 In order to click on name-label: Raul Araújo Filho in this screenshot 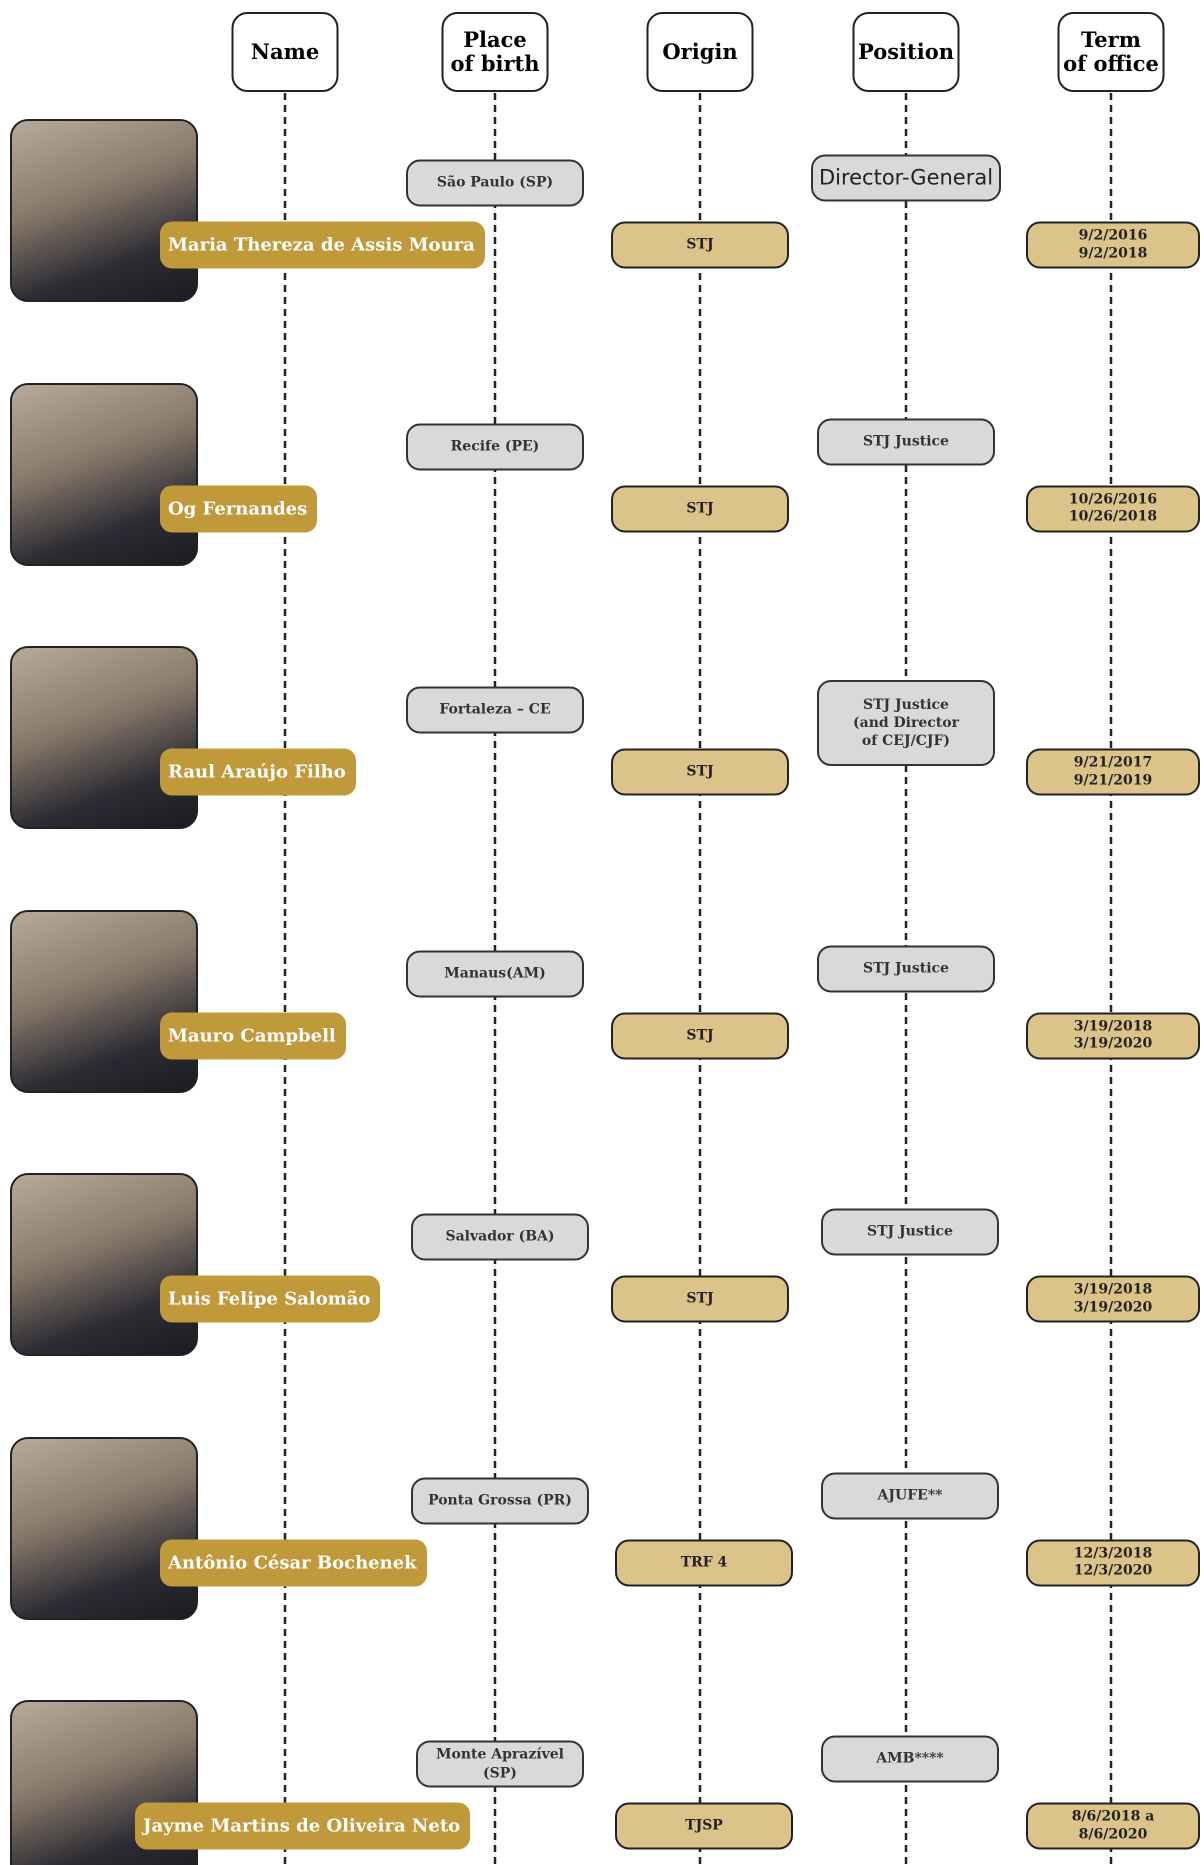, I will do `click(258, 772)`.